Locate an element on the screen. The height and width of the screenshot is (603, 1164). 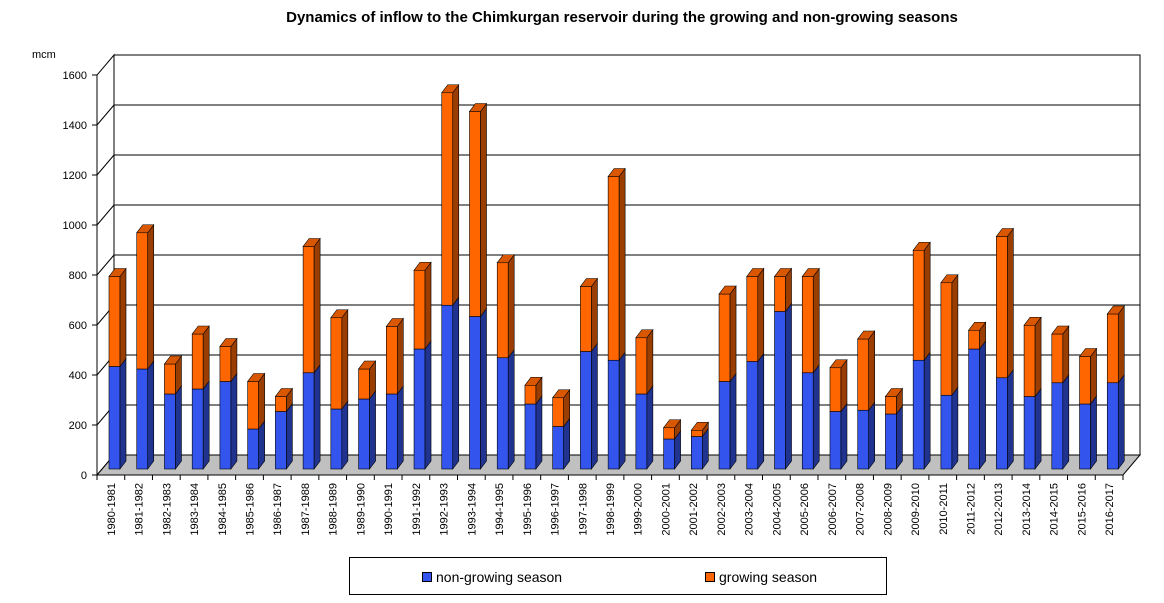
x-tick-label: 2001-2002 is located at coordinates (694, 509).